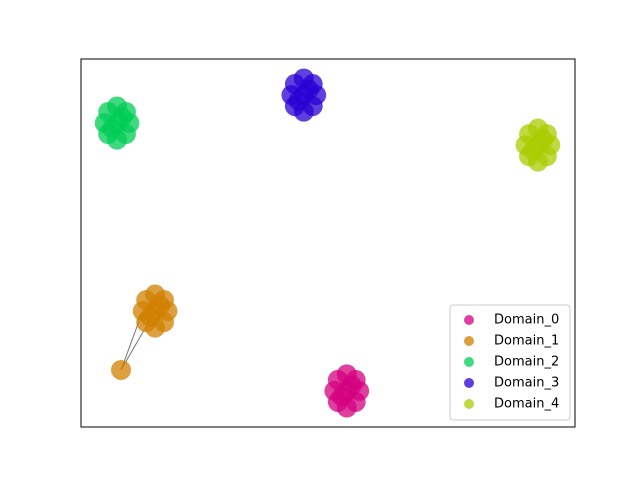 The image size is (640, 480). What do you see at coordinates (526, 383) in the screenshot?
I see `legend-label: Domain_3` at bounding box center [526, 383].